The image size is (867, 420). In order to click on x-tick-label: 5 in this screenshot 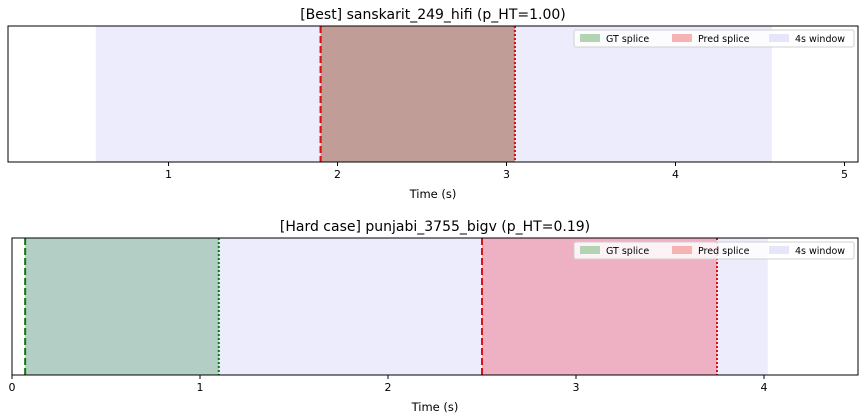, I will do `click(844, 174)`.